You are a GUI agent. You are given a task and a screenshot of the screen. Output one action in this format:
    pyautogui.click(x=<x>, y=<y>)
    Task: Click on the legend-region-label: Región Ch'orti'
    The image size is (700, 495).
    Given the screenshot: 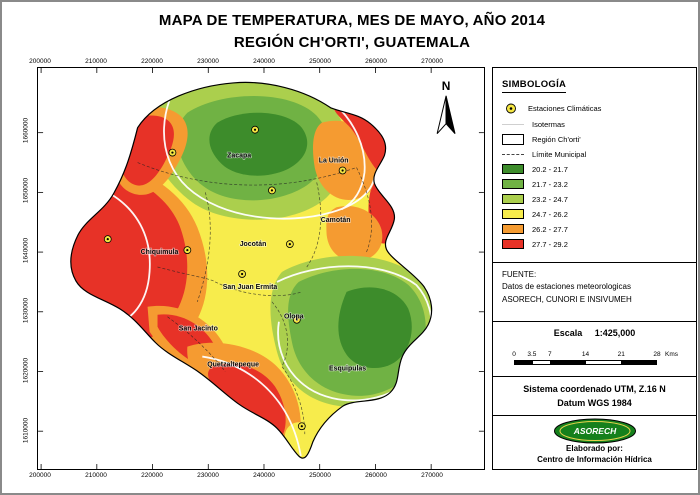 What is the action you would take?
    pyautogui.click(x=556, y=139)
    